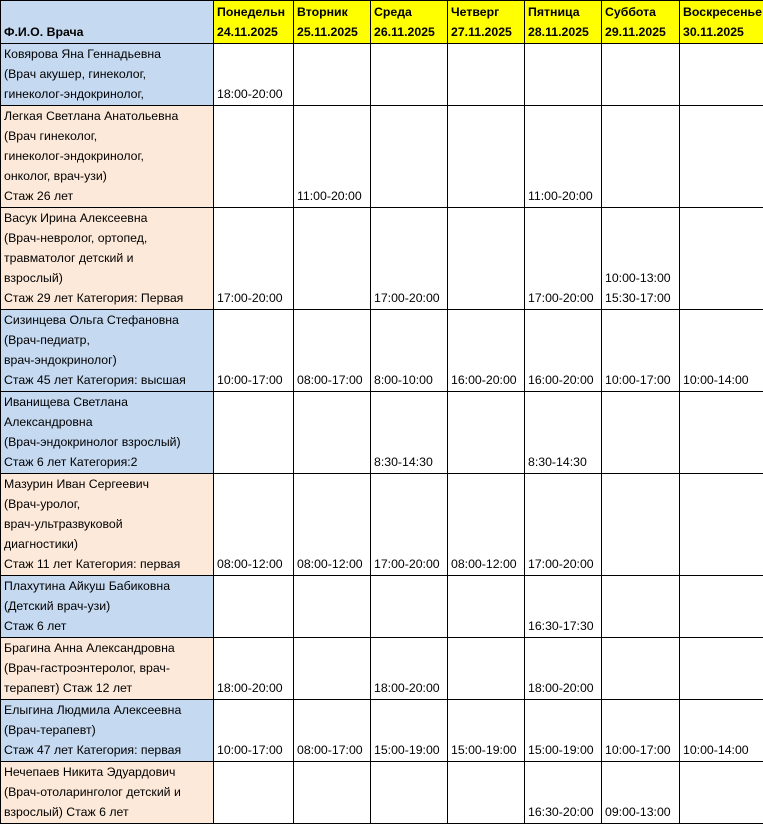  What do you see at coordinates (641, 278) in the screenshot?
I see `time-slot: 10:00-13:00` at bounding box center [641, 278].